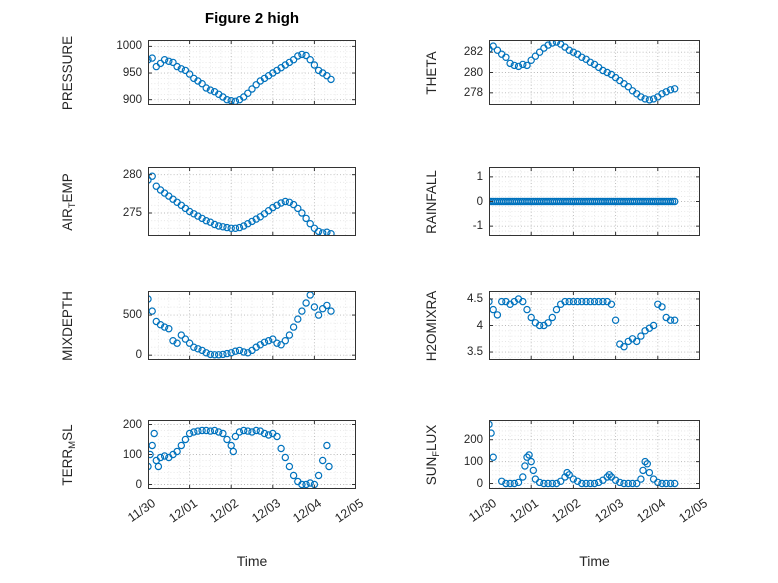 The height and width of the screenshot is (583, 778). I want to click on subplot-pressure-axes, so click(252, 72).